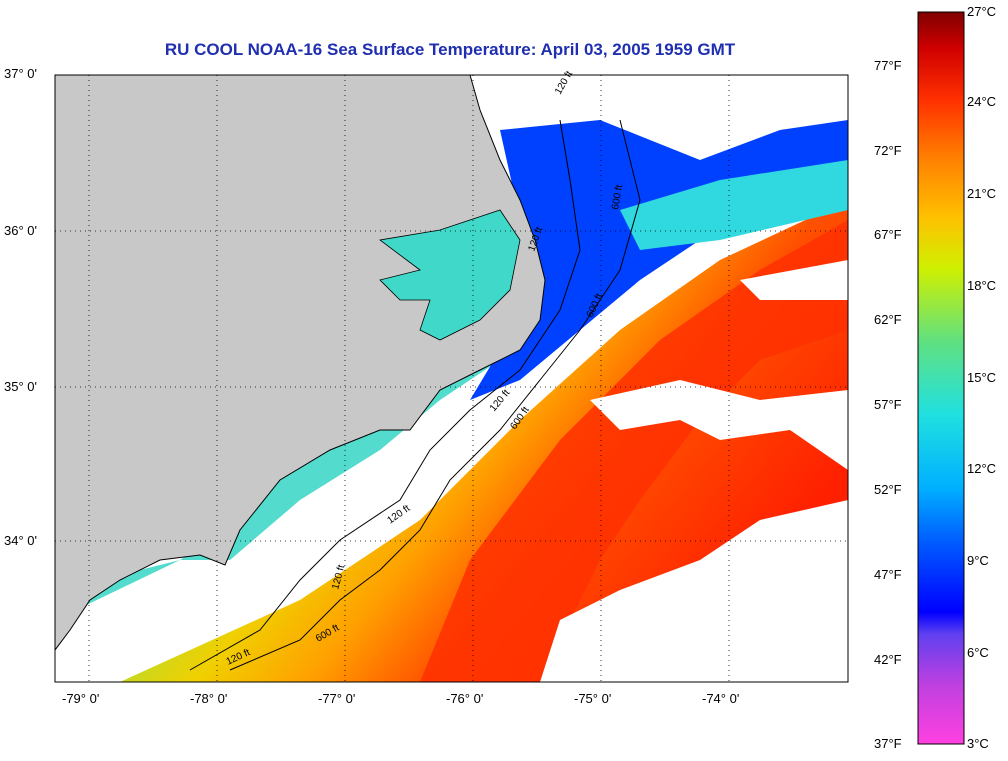 The width and height of the screenshot is (1008, 761). Describe the element at coordinates (20, 230) in the screenshot. I see `lat-label: 36° 0'` at that location.